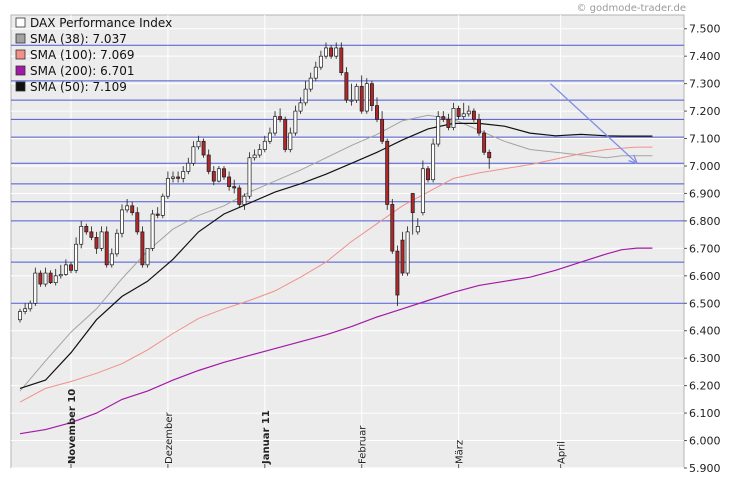  Describe the element at coordinates (363, 444) in the screenshot. I see `x-tick-label: Februar` at that location.